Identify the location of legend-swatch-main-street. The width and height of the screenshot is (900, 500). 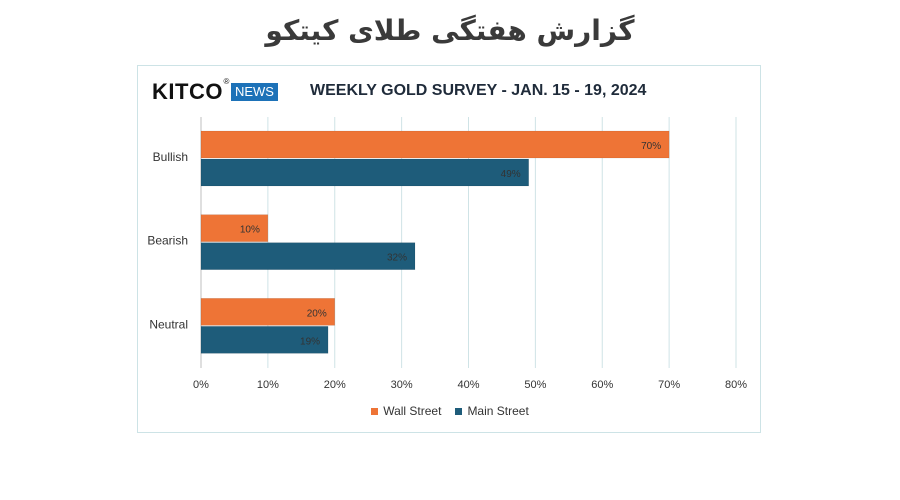
(459, 411).